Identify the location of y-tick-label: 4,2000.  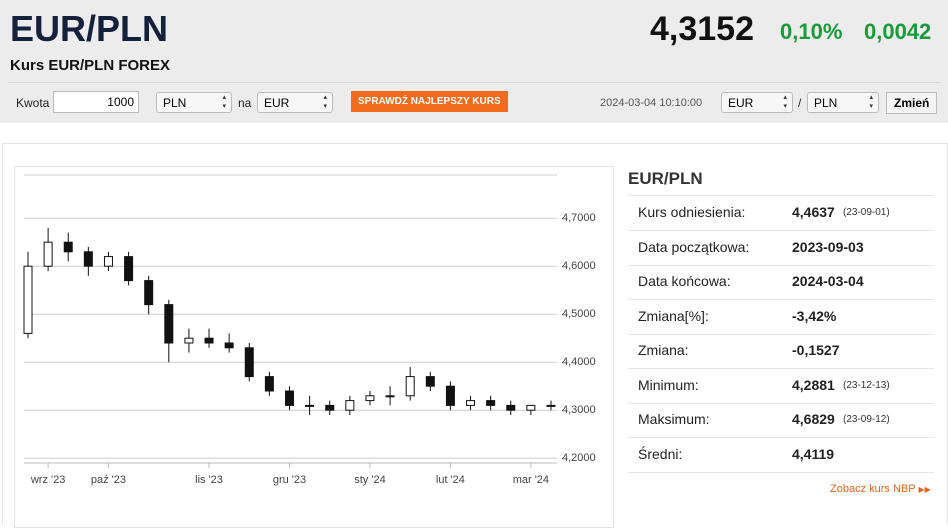
(579, 458).